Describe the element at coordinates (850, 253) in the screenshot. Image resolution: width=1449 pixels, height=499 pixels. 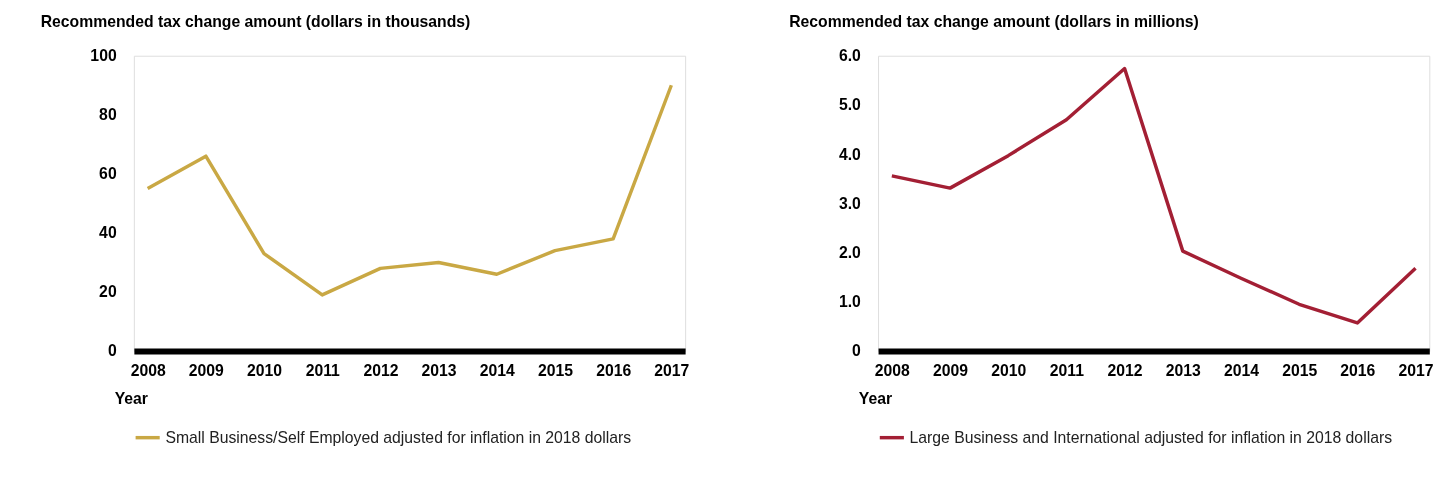
I see `y-tick-label: 2.0` at that location.